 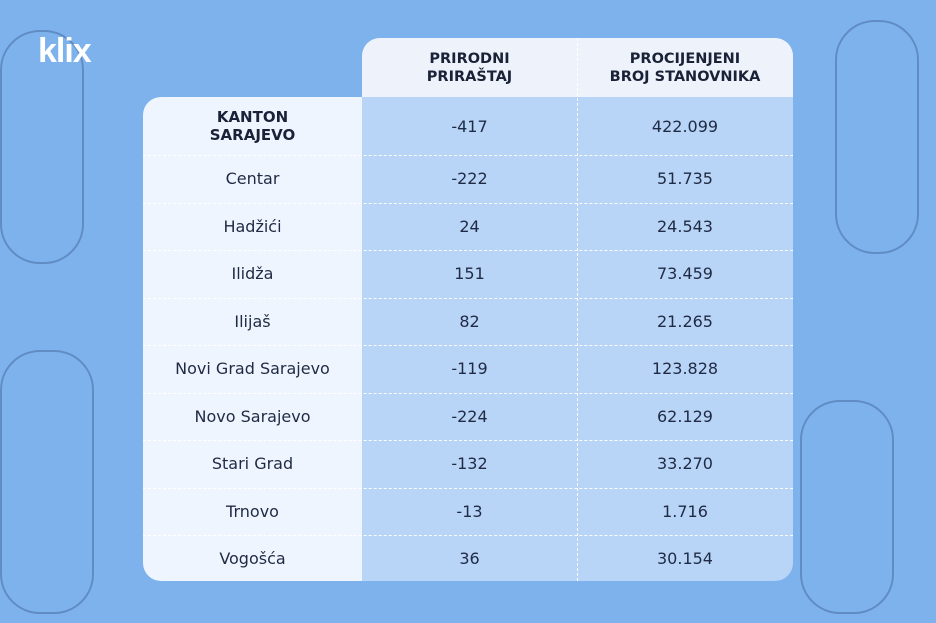 I want to click on cell-value: 62.129, so click(x=685, y=416).